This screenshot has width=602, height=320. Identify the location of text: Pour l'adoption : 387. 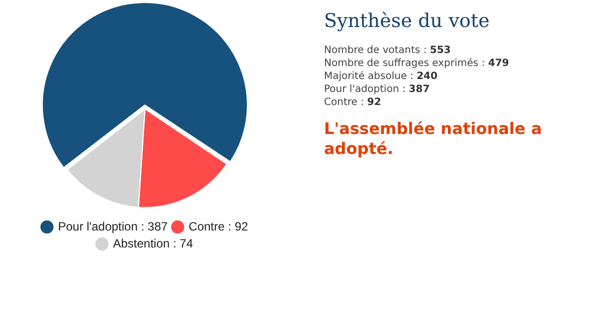
(377, 89).